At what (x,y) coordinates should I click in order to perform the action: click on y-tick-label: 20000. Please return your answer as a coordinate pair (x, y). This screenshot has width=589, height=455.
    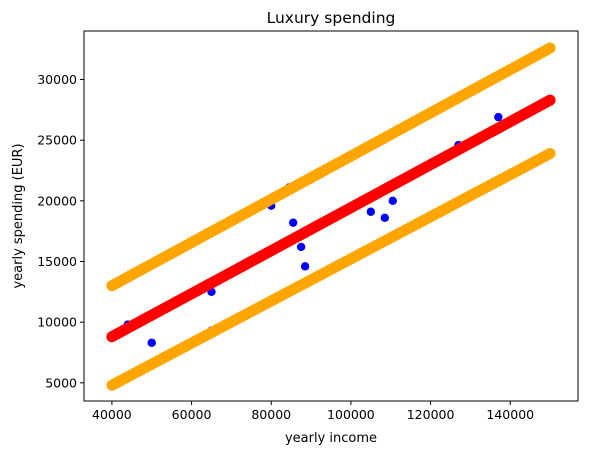
    Looking at the image, I should click on (57, 200).